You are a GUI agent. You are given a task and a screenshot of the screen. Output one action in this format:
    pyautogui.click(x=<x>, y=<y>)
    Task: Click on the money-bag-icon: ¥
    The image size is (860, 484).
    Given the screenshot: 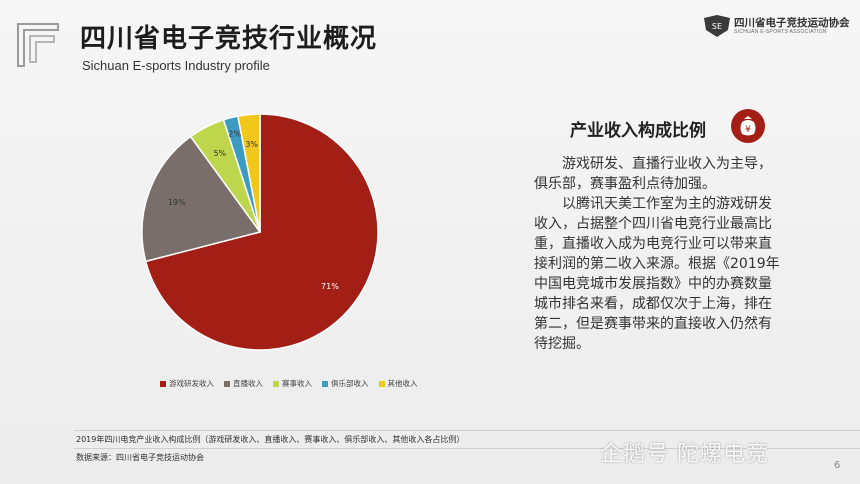 What is the action you would take?
    pyautogui.click(x=748, y=126)
    